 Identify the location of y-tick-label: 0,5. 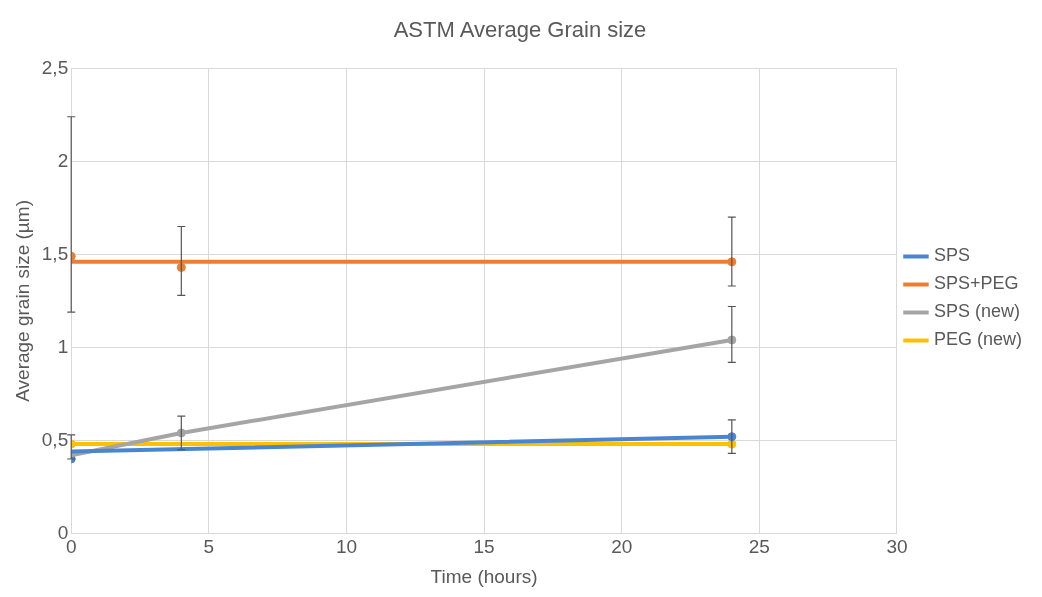
(55, 439).